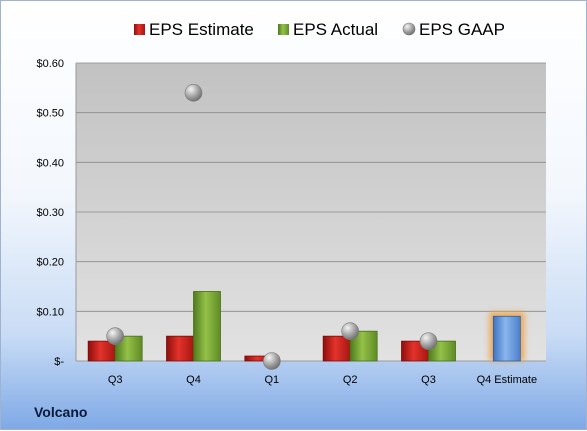 This screenshot has width=587, height=431. I want to click on legend-actual-swatch, so click(283, 29).